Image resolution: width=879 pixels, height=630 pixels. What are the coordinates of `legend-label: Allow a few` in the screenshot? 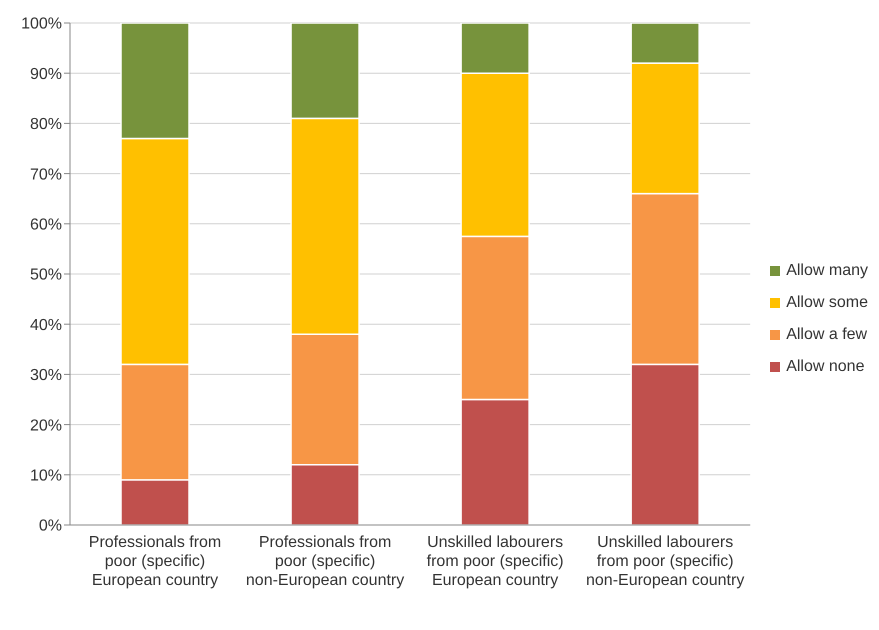 It's located at (827, 335).